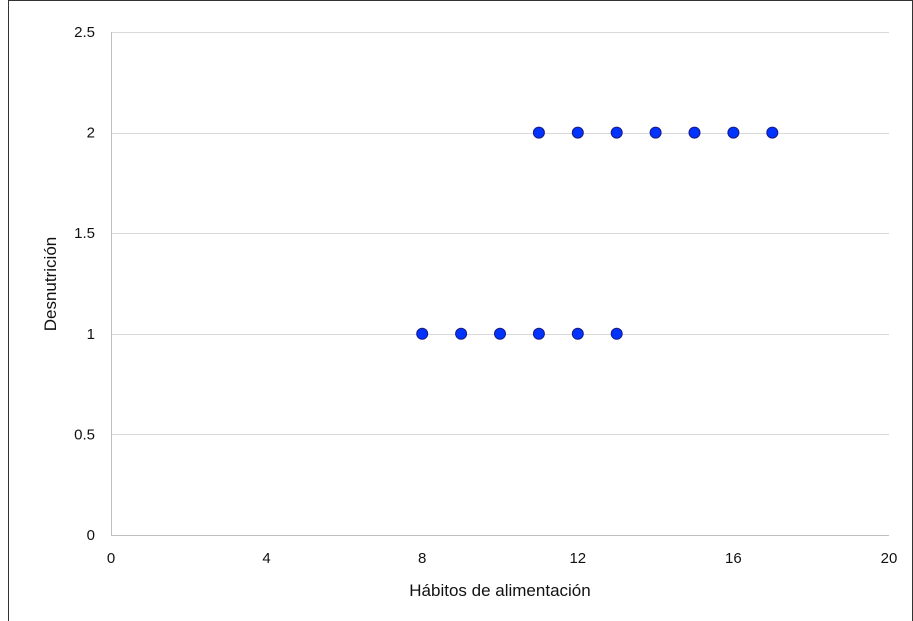 This screenshot has width=913, height=621. I want to click on x-tick-label-2: 8, so click(422, 558).